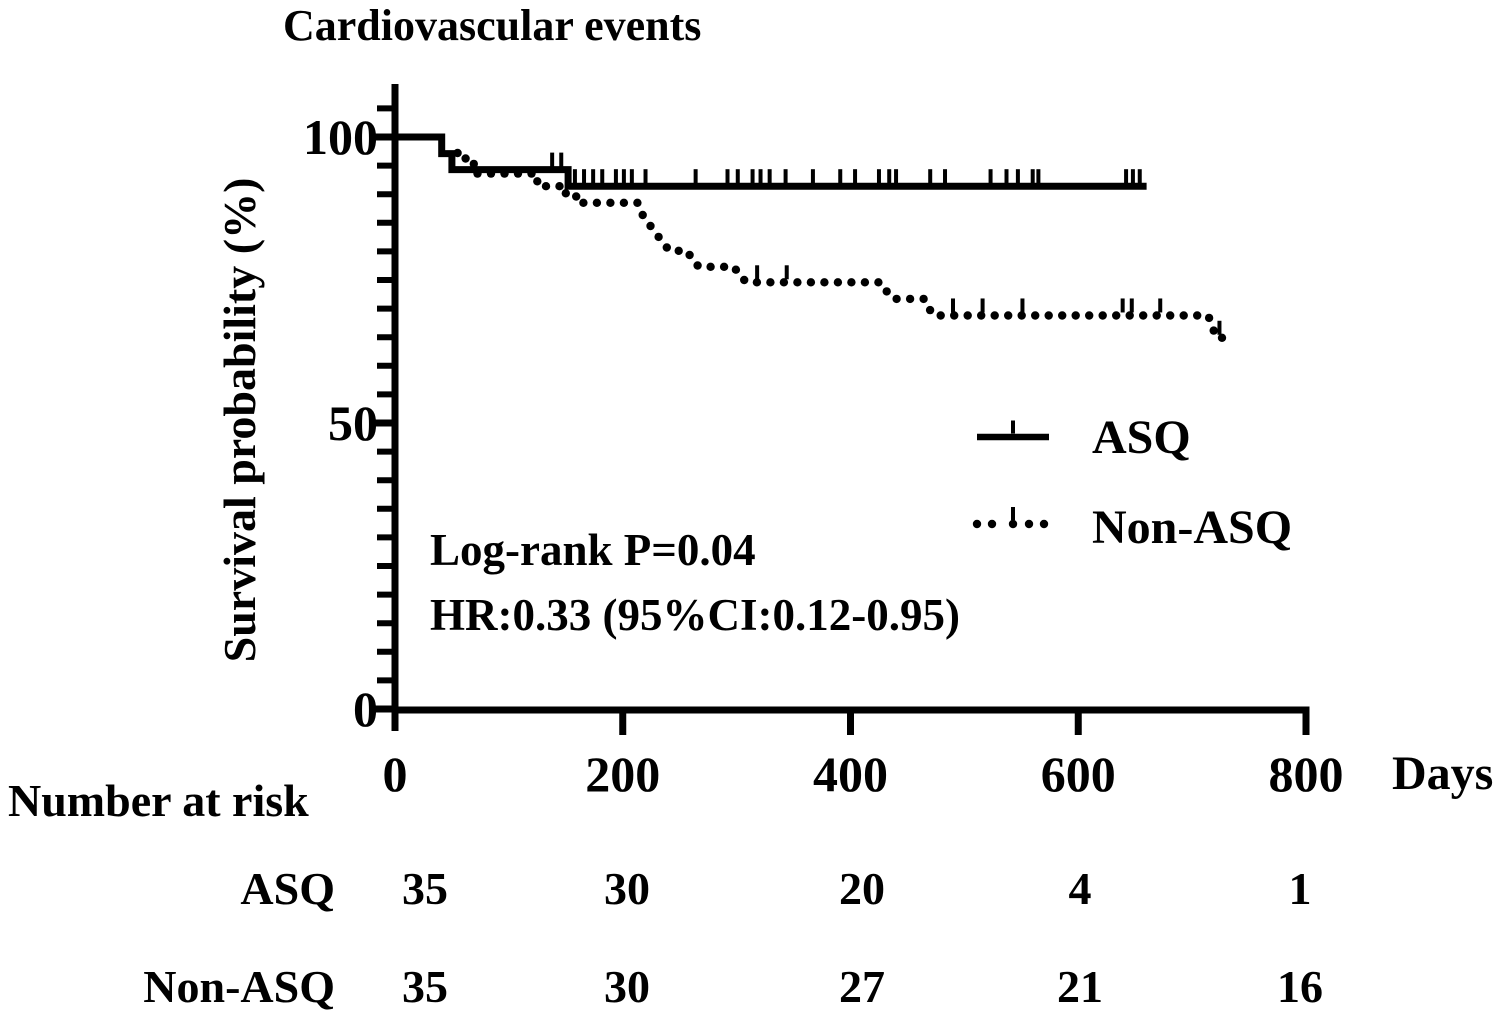 The height and width of the screenshot is (1016, 1500). What do you see at coordinates (340, 137) in the screenshot?
I see `y-tick-label: 100` at bounding box center [340, 137].